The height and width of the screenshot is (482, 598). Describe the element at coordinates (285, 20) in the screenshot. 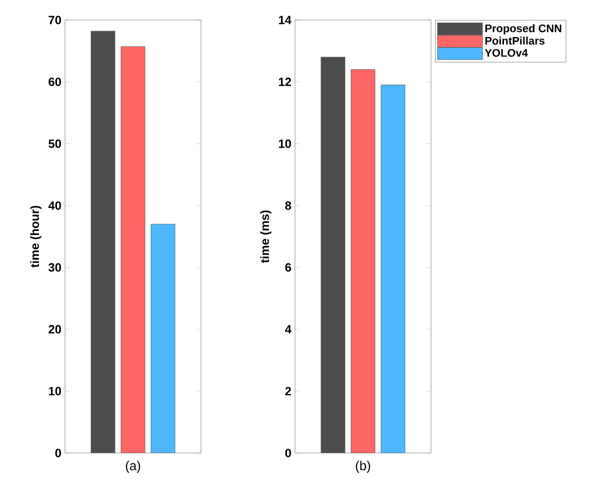

I see `y-tick-label: 14` at that location.